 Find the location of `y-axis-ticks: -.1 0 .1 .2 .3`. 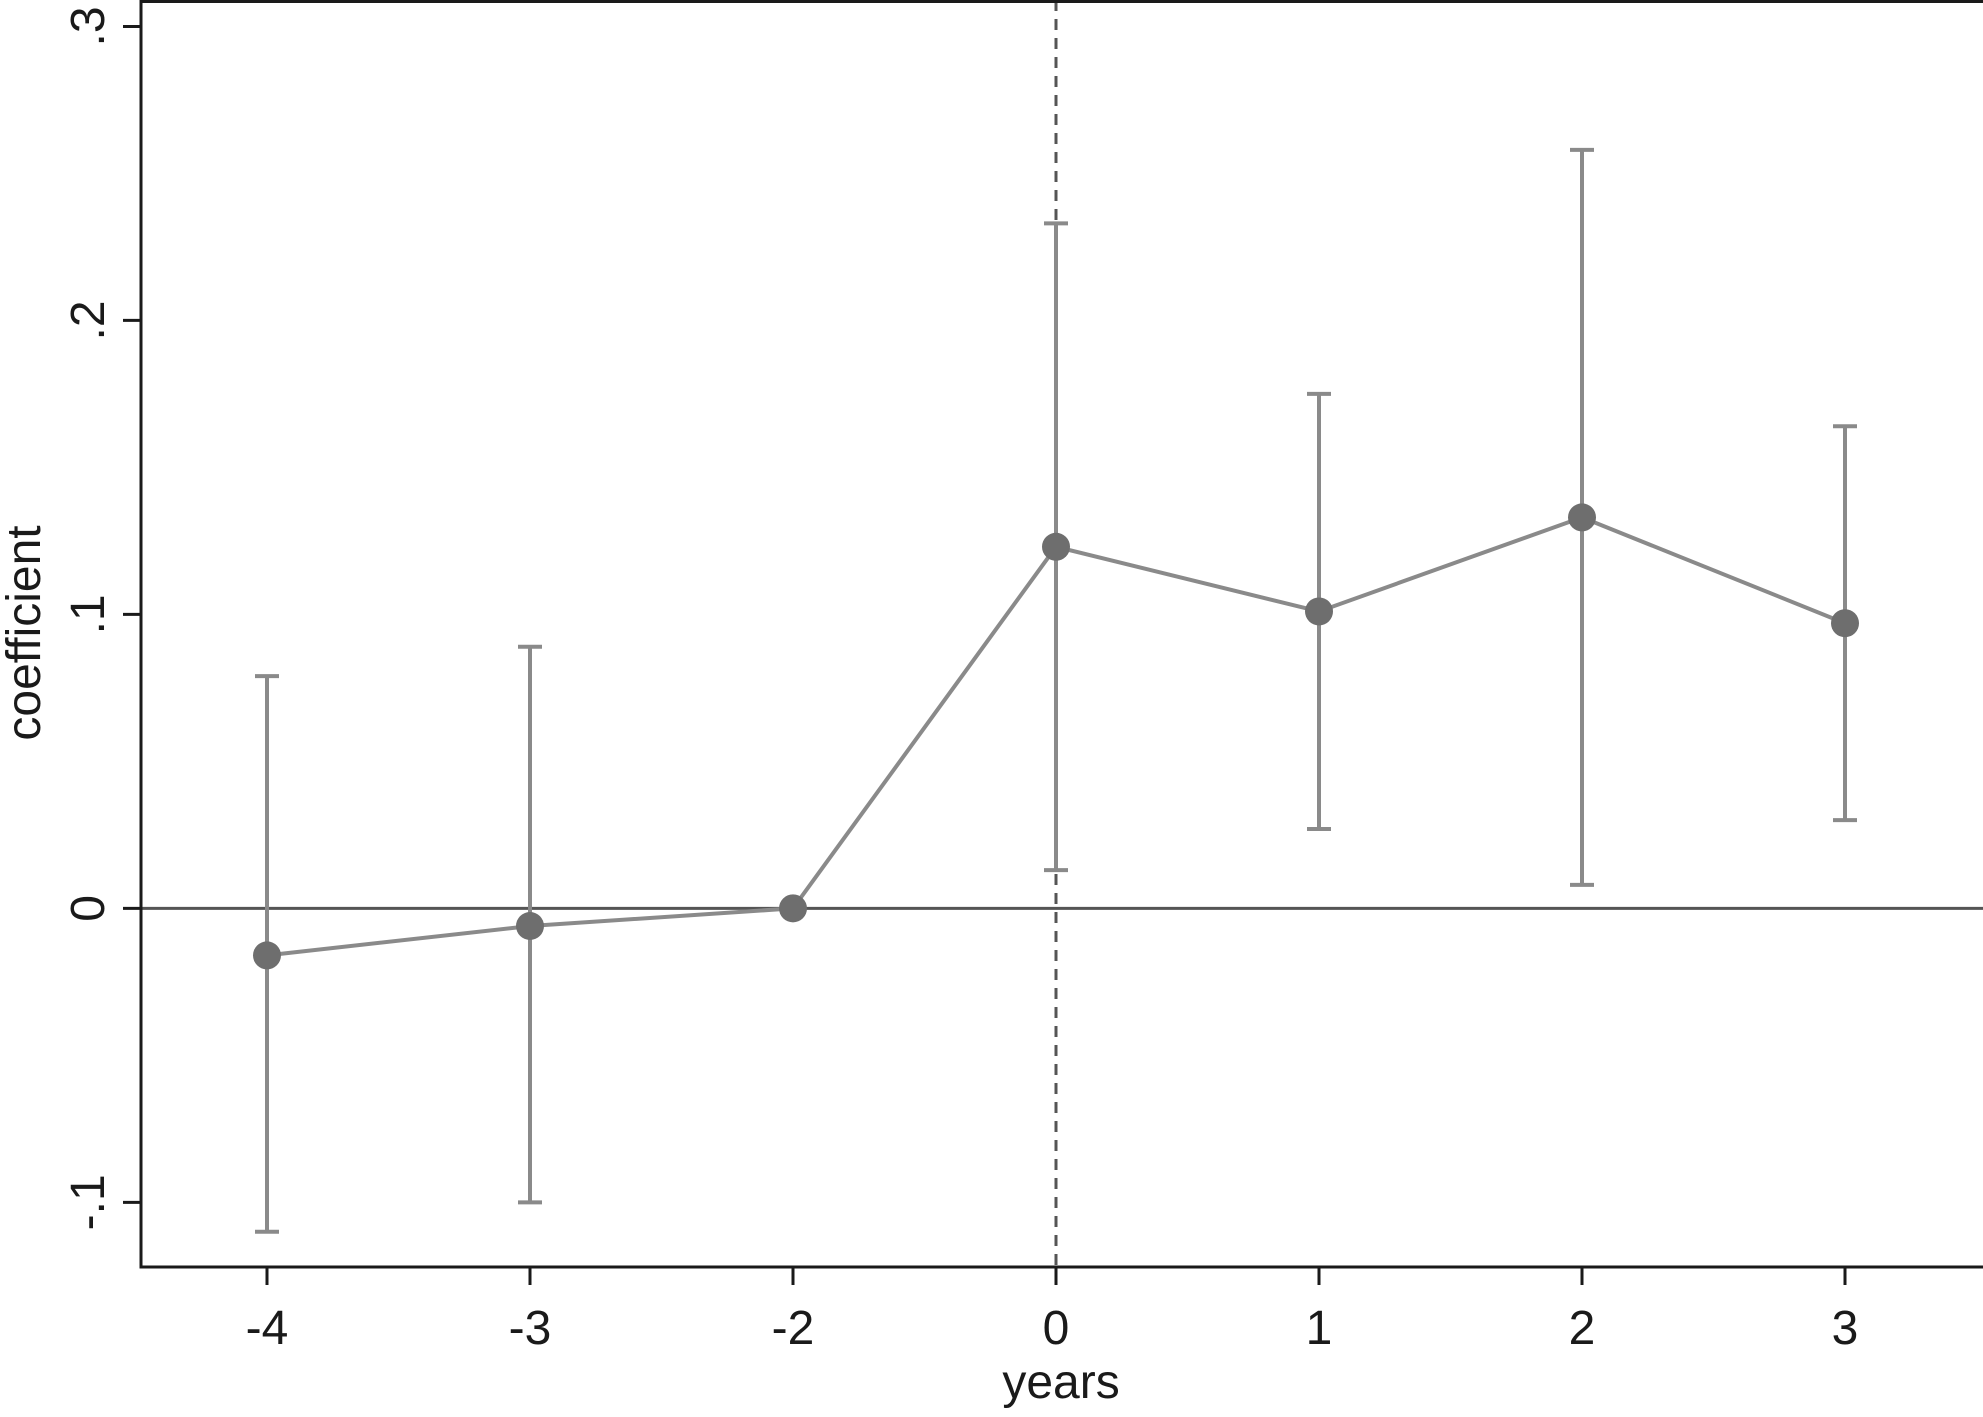

y-axis-ticks: -.1 0 .1 .2 .3 is located at coordinates (101, 618).